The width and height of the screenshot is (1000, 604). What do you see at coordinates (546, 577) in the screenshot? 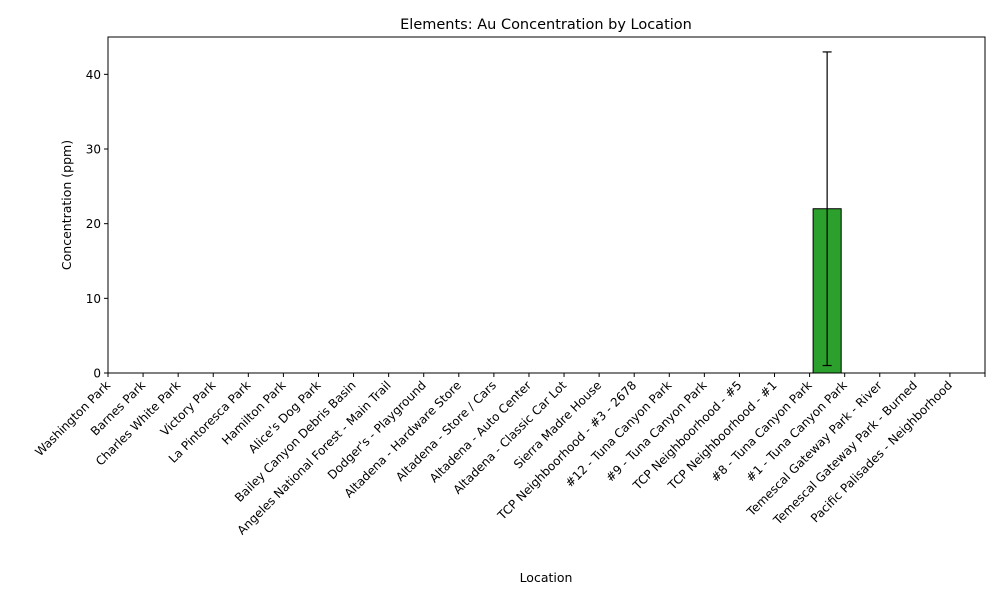
I see `x-axis-label: Location` at bounding box center [546, 577].